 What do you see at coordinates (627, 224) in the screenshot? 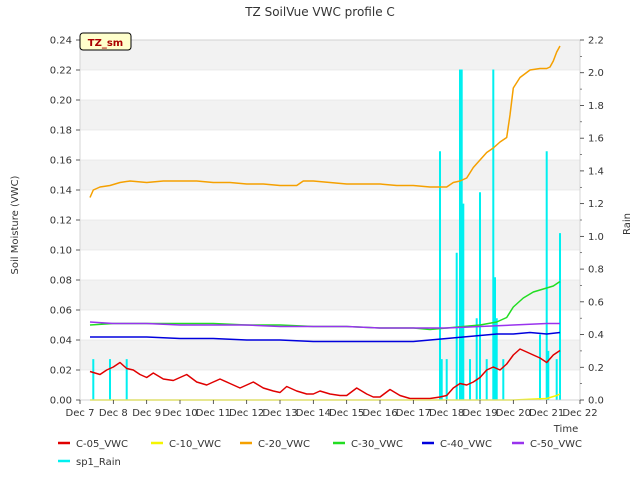
I see `y2-axis-label: Rain` at bounding box center [627, 224].